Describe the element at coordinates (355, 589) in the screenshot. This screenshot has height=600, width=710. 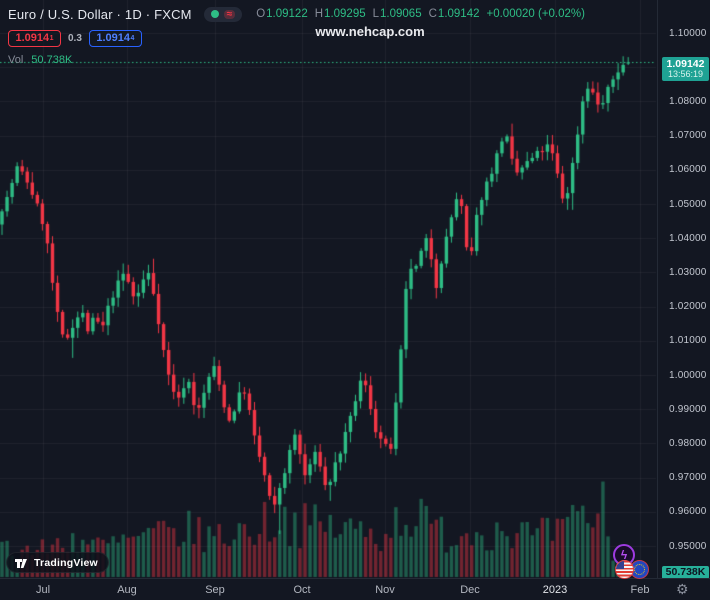
I see `time-axis: ⚙ Jul Aug Sep Oct Nov Dec 2023 Feb` at that location.